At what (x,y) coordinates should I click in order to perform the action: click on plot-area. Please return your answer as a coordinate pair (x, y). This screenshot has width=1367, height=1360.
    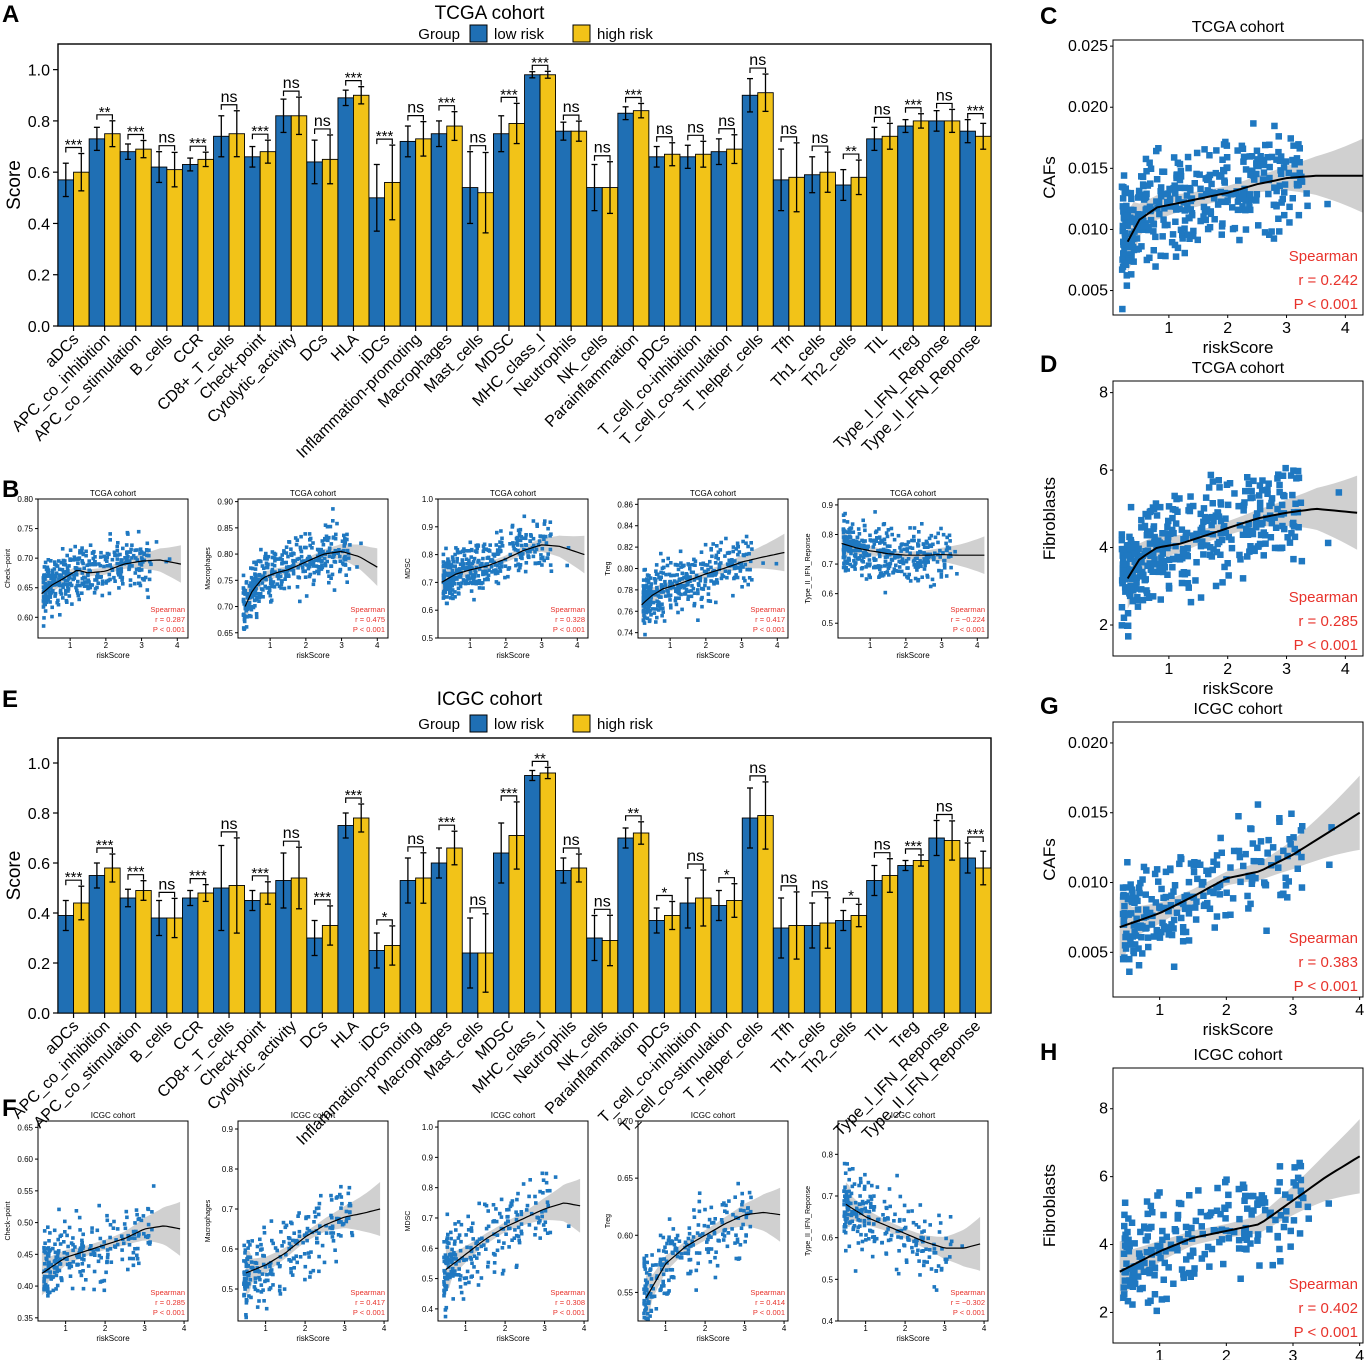
    Looking at the image, I should click on (311, 1251).